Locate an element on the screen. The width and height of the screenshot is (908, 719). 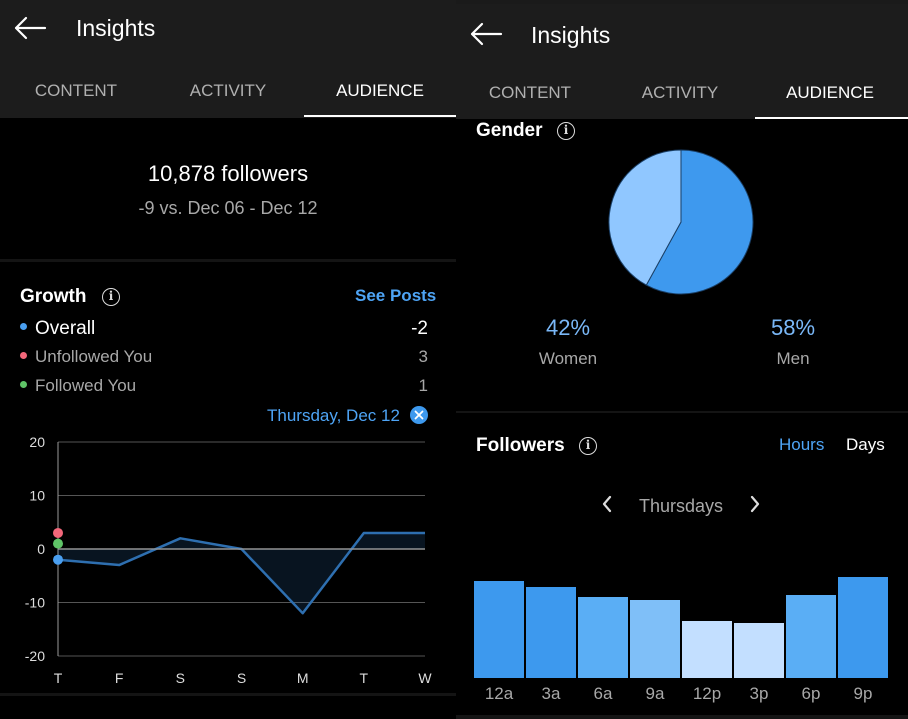
app-bar-right: Insights CONTENT ACTIVITY AUDIENCE is located at coordinates (682, 61).